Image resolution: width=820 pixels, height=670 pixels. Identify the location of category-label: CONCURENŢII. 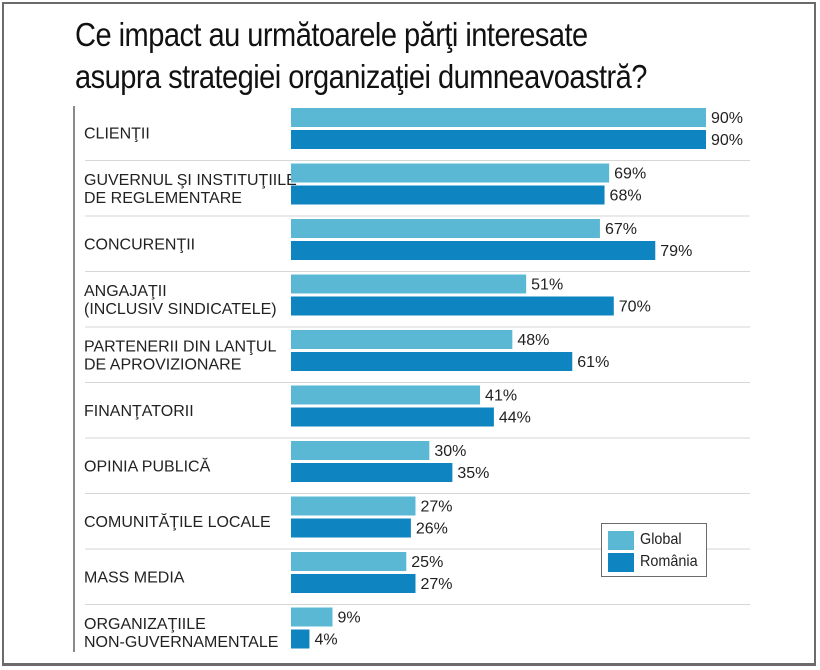
(139, 245).